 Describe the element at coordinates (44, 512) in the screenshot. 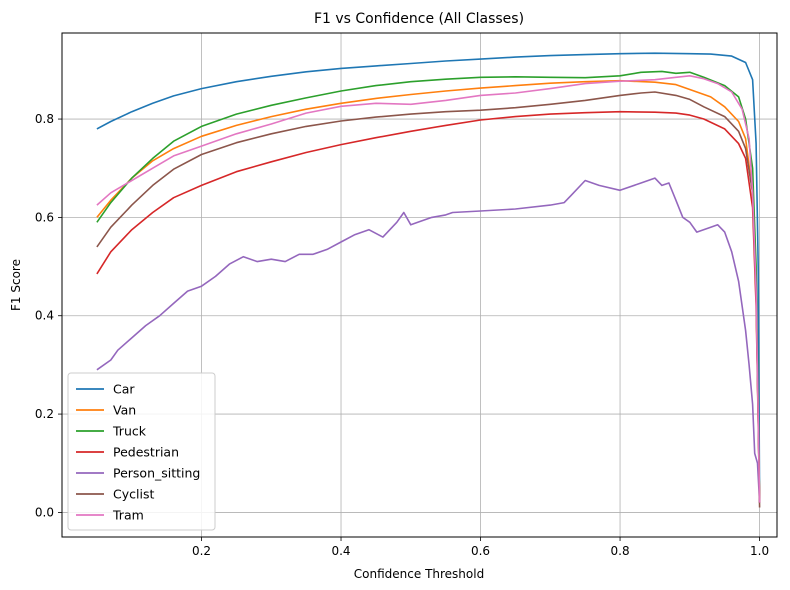

I see `y-tick-label: 0.0` at that location.